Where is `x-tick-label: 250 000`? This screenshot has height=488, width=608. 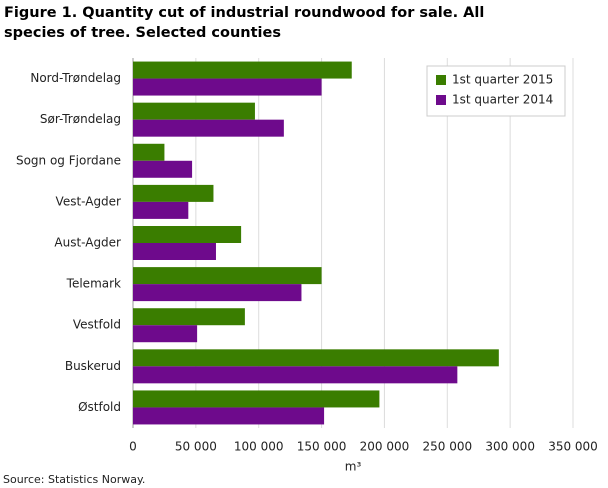
x-tick-label: 250 000 is located at coordinates (447, 447).